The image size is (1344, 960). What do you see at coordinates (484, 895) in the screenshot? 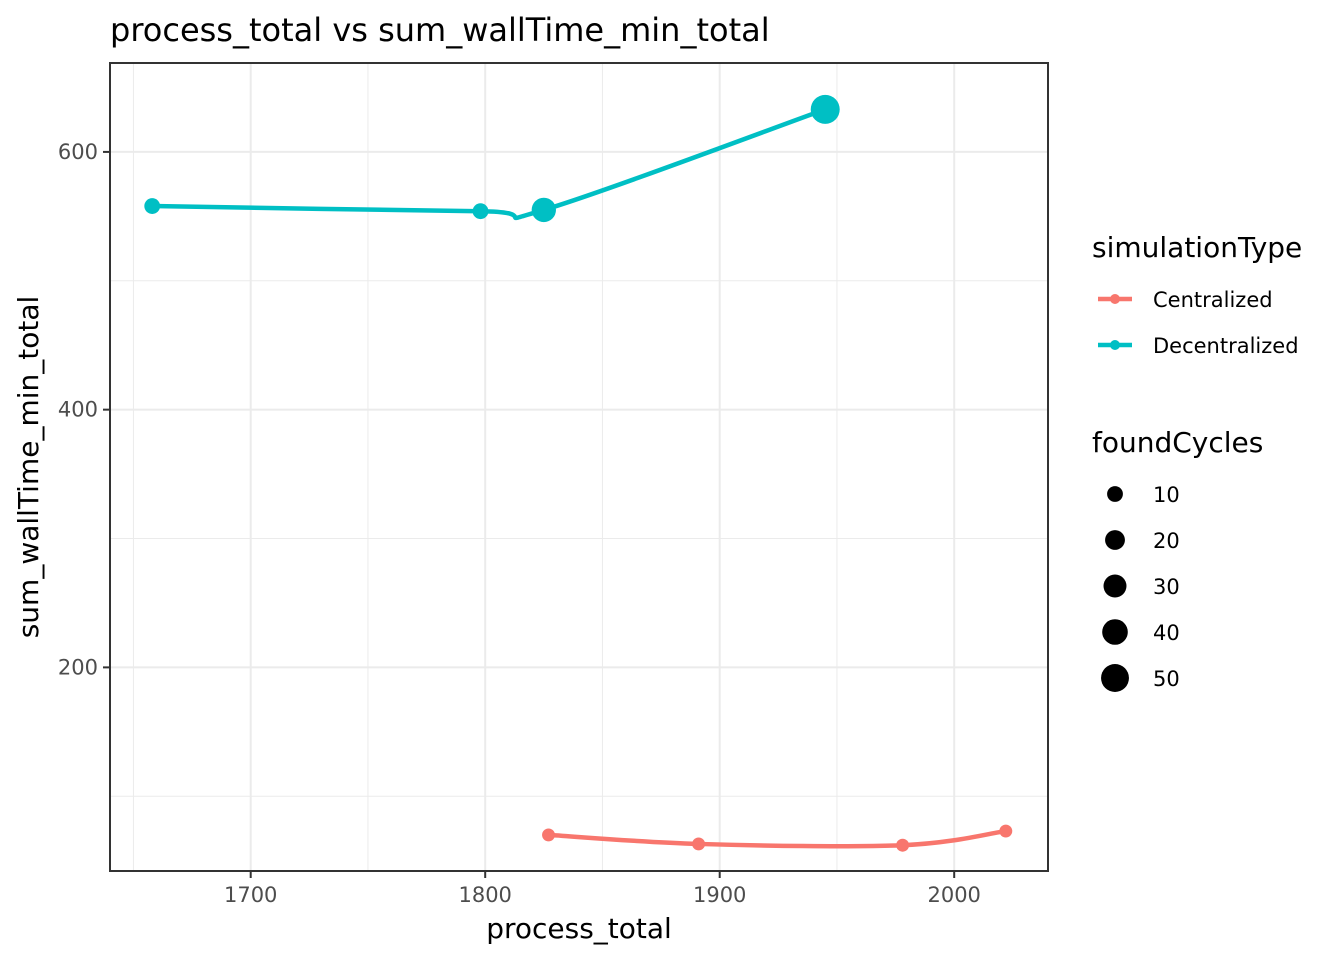
I see `x-tick-label: 1800` at bounding box center [484, 895].